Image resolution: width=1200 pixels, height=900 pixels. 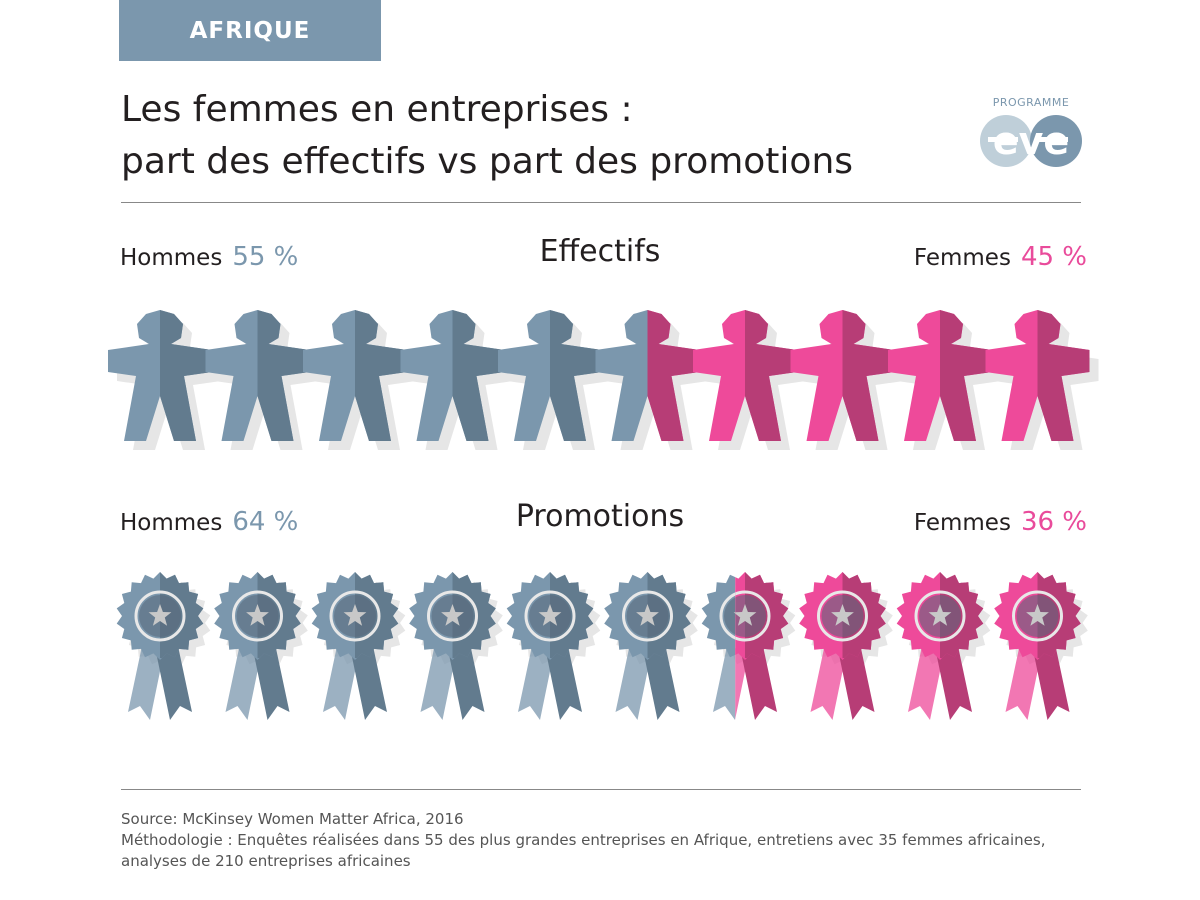 I want to click on promotions-women-medals, so click(x=911, y=646).